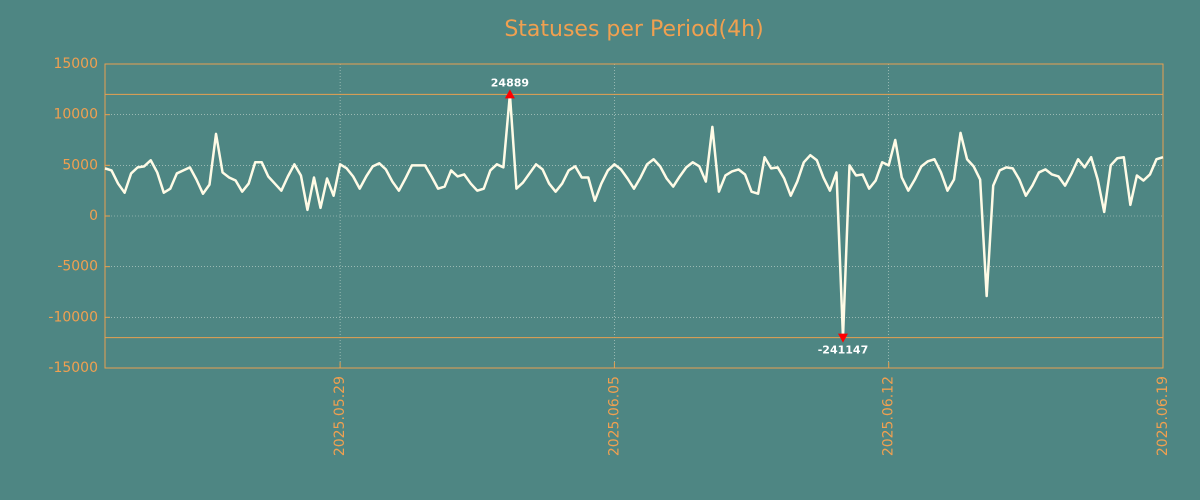 The image size is (1200, 500). Describe the element at coordinates (510, 82) in the screenshot. I see `data-label: 24889` at that location.